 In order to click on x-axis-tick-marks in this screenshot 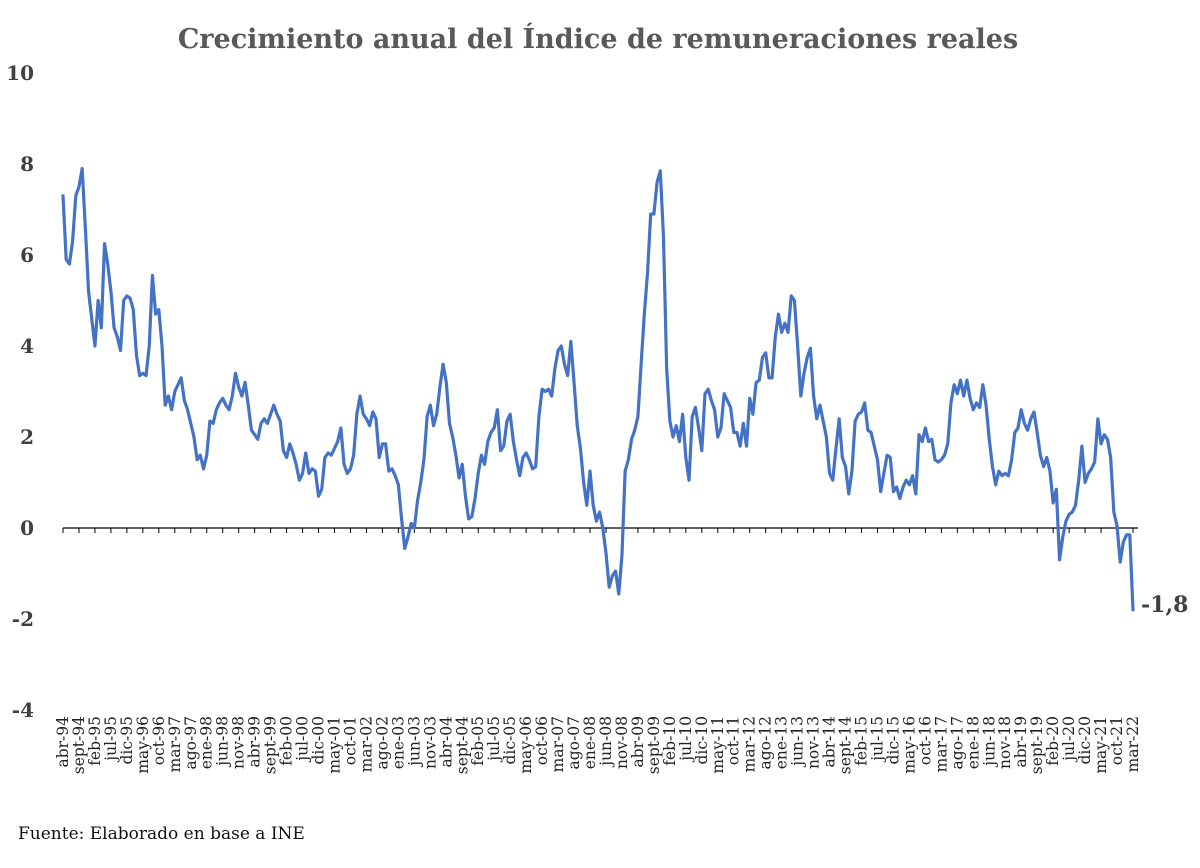, I will do `click(598, 530)`.